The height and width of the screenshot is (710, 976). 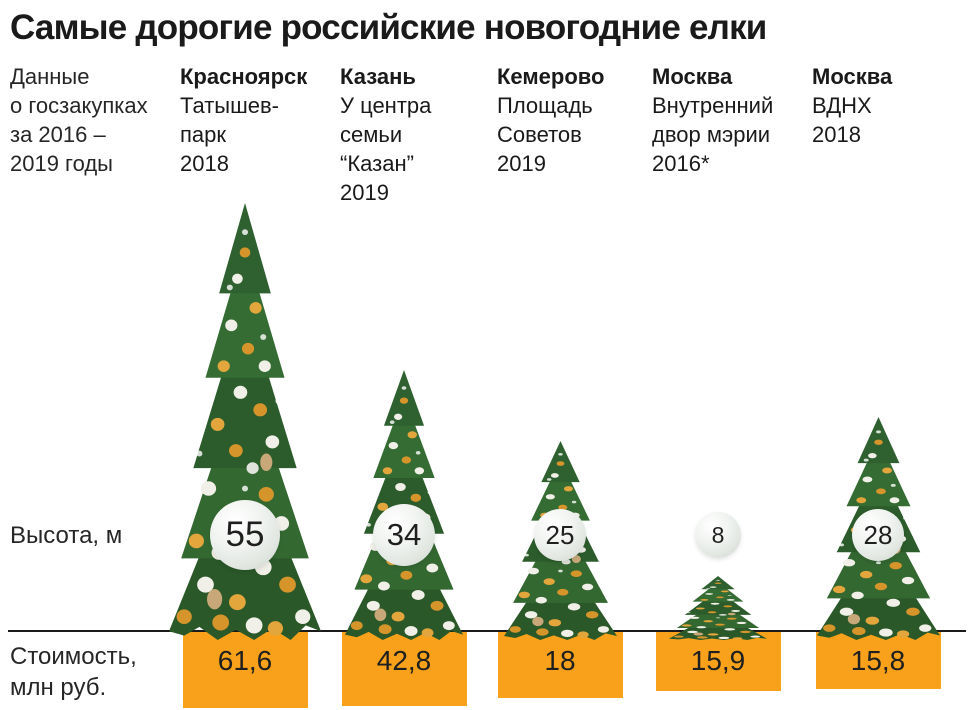 I want to click on cost-value-box: 15,8, so click(x=878, y=660).